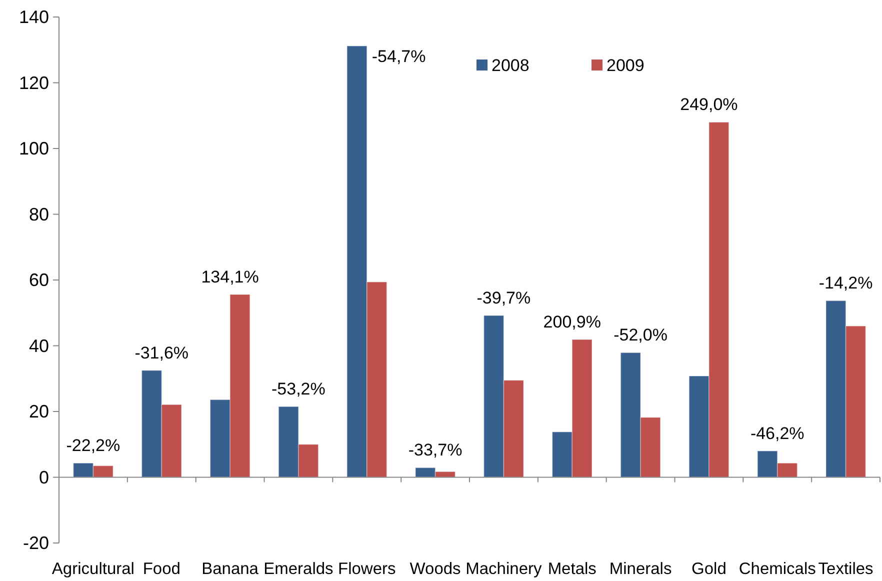 The height and width of the screenshot is (581, 882). I want to click on x-tick-label: Agricultural, so click(93, 569).